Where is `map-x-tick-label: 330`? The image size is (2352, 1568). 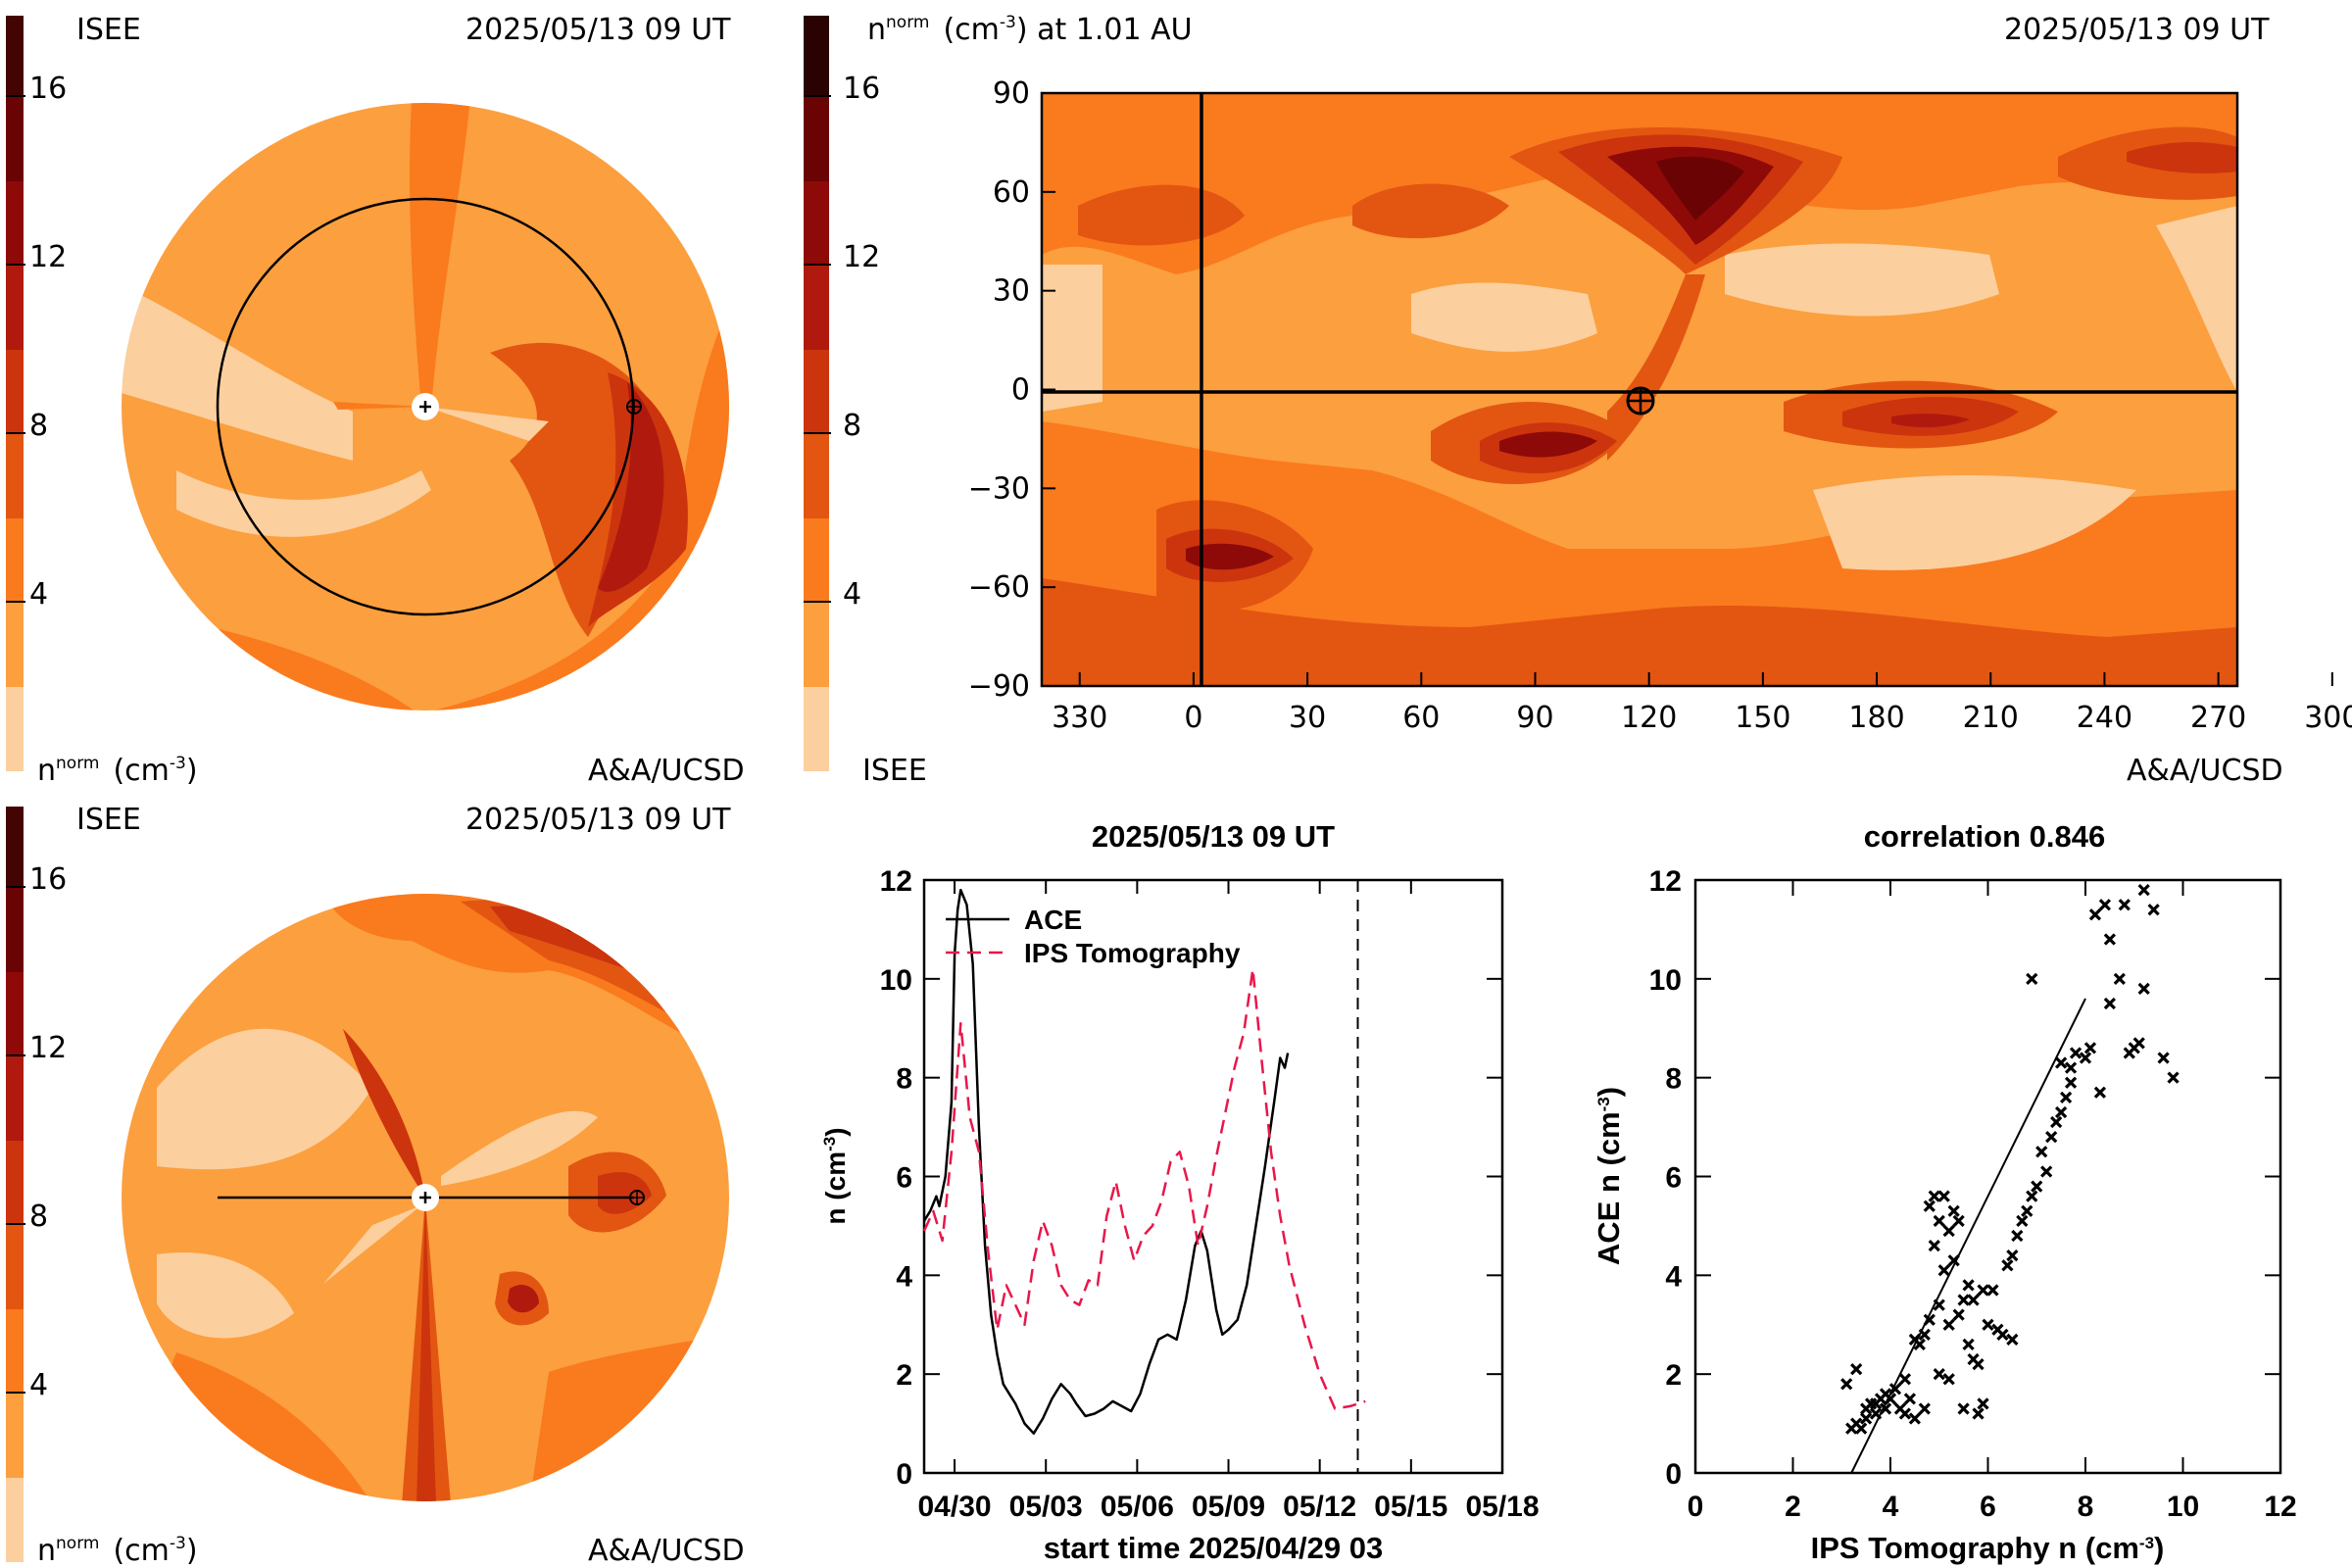
map-x-tick-label: 330 is located at coordinates (1079, 718).